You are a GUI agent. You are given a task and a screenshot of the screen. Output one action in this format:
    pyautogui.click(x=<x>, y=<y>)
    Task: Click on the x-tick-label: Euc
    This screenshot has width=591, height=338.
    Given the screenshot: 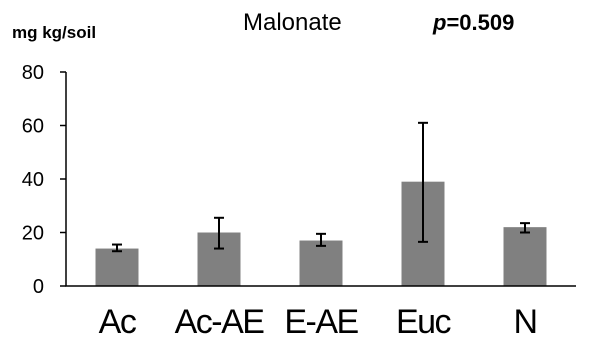 What is the action you would take?
    pyautogui.click(x=424, y=320)
    